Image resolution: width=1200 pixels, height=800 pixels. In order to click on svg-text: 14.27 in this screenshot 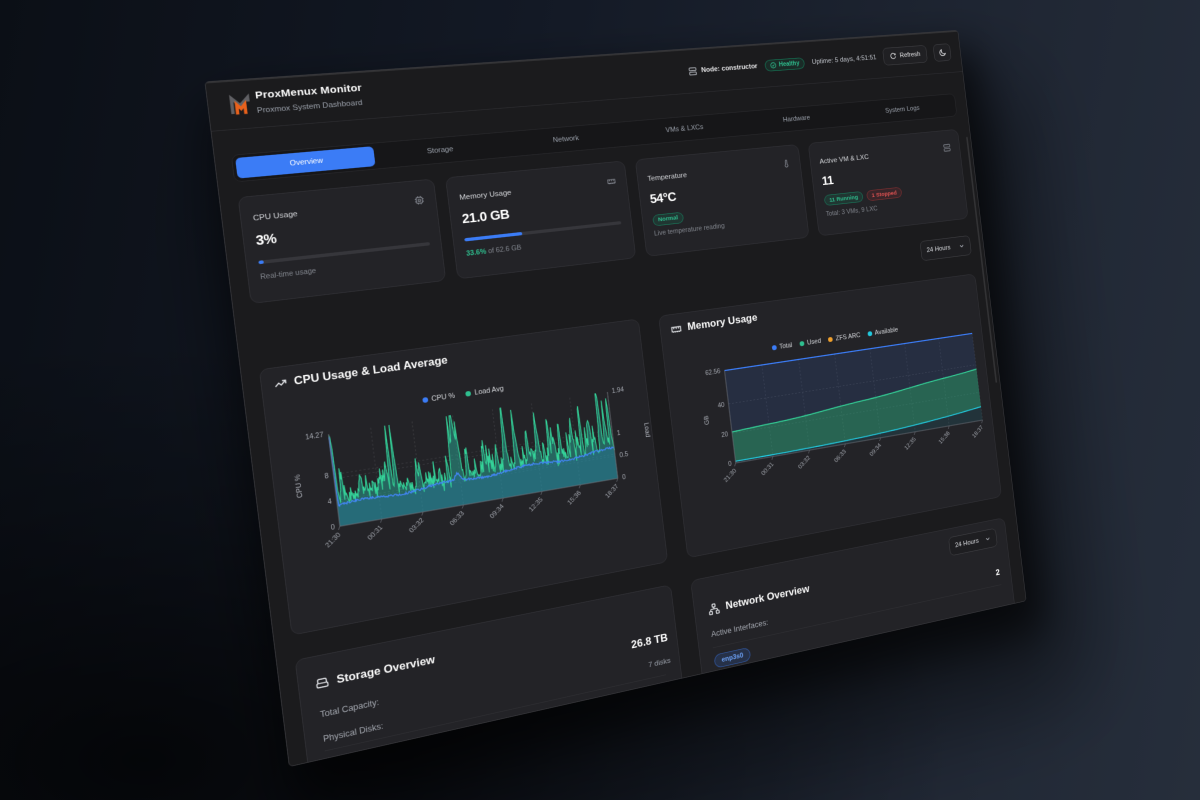, I will do `click(314, 436)`.